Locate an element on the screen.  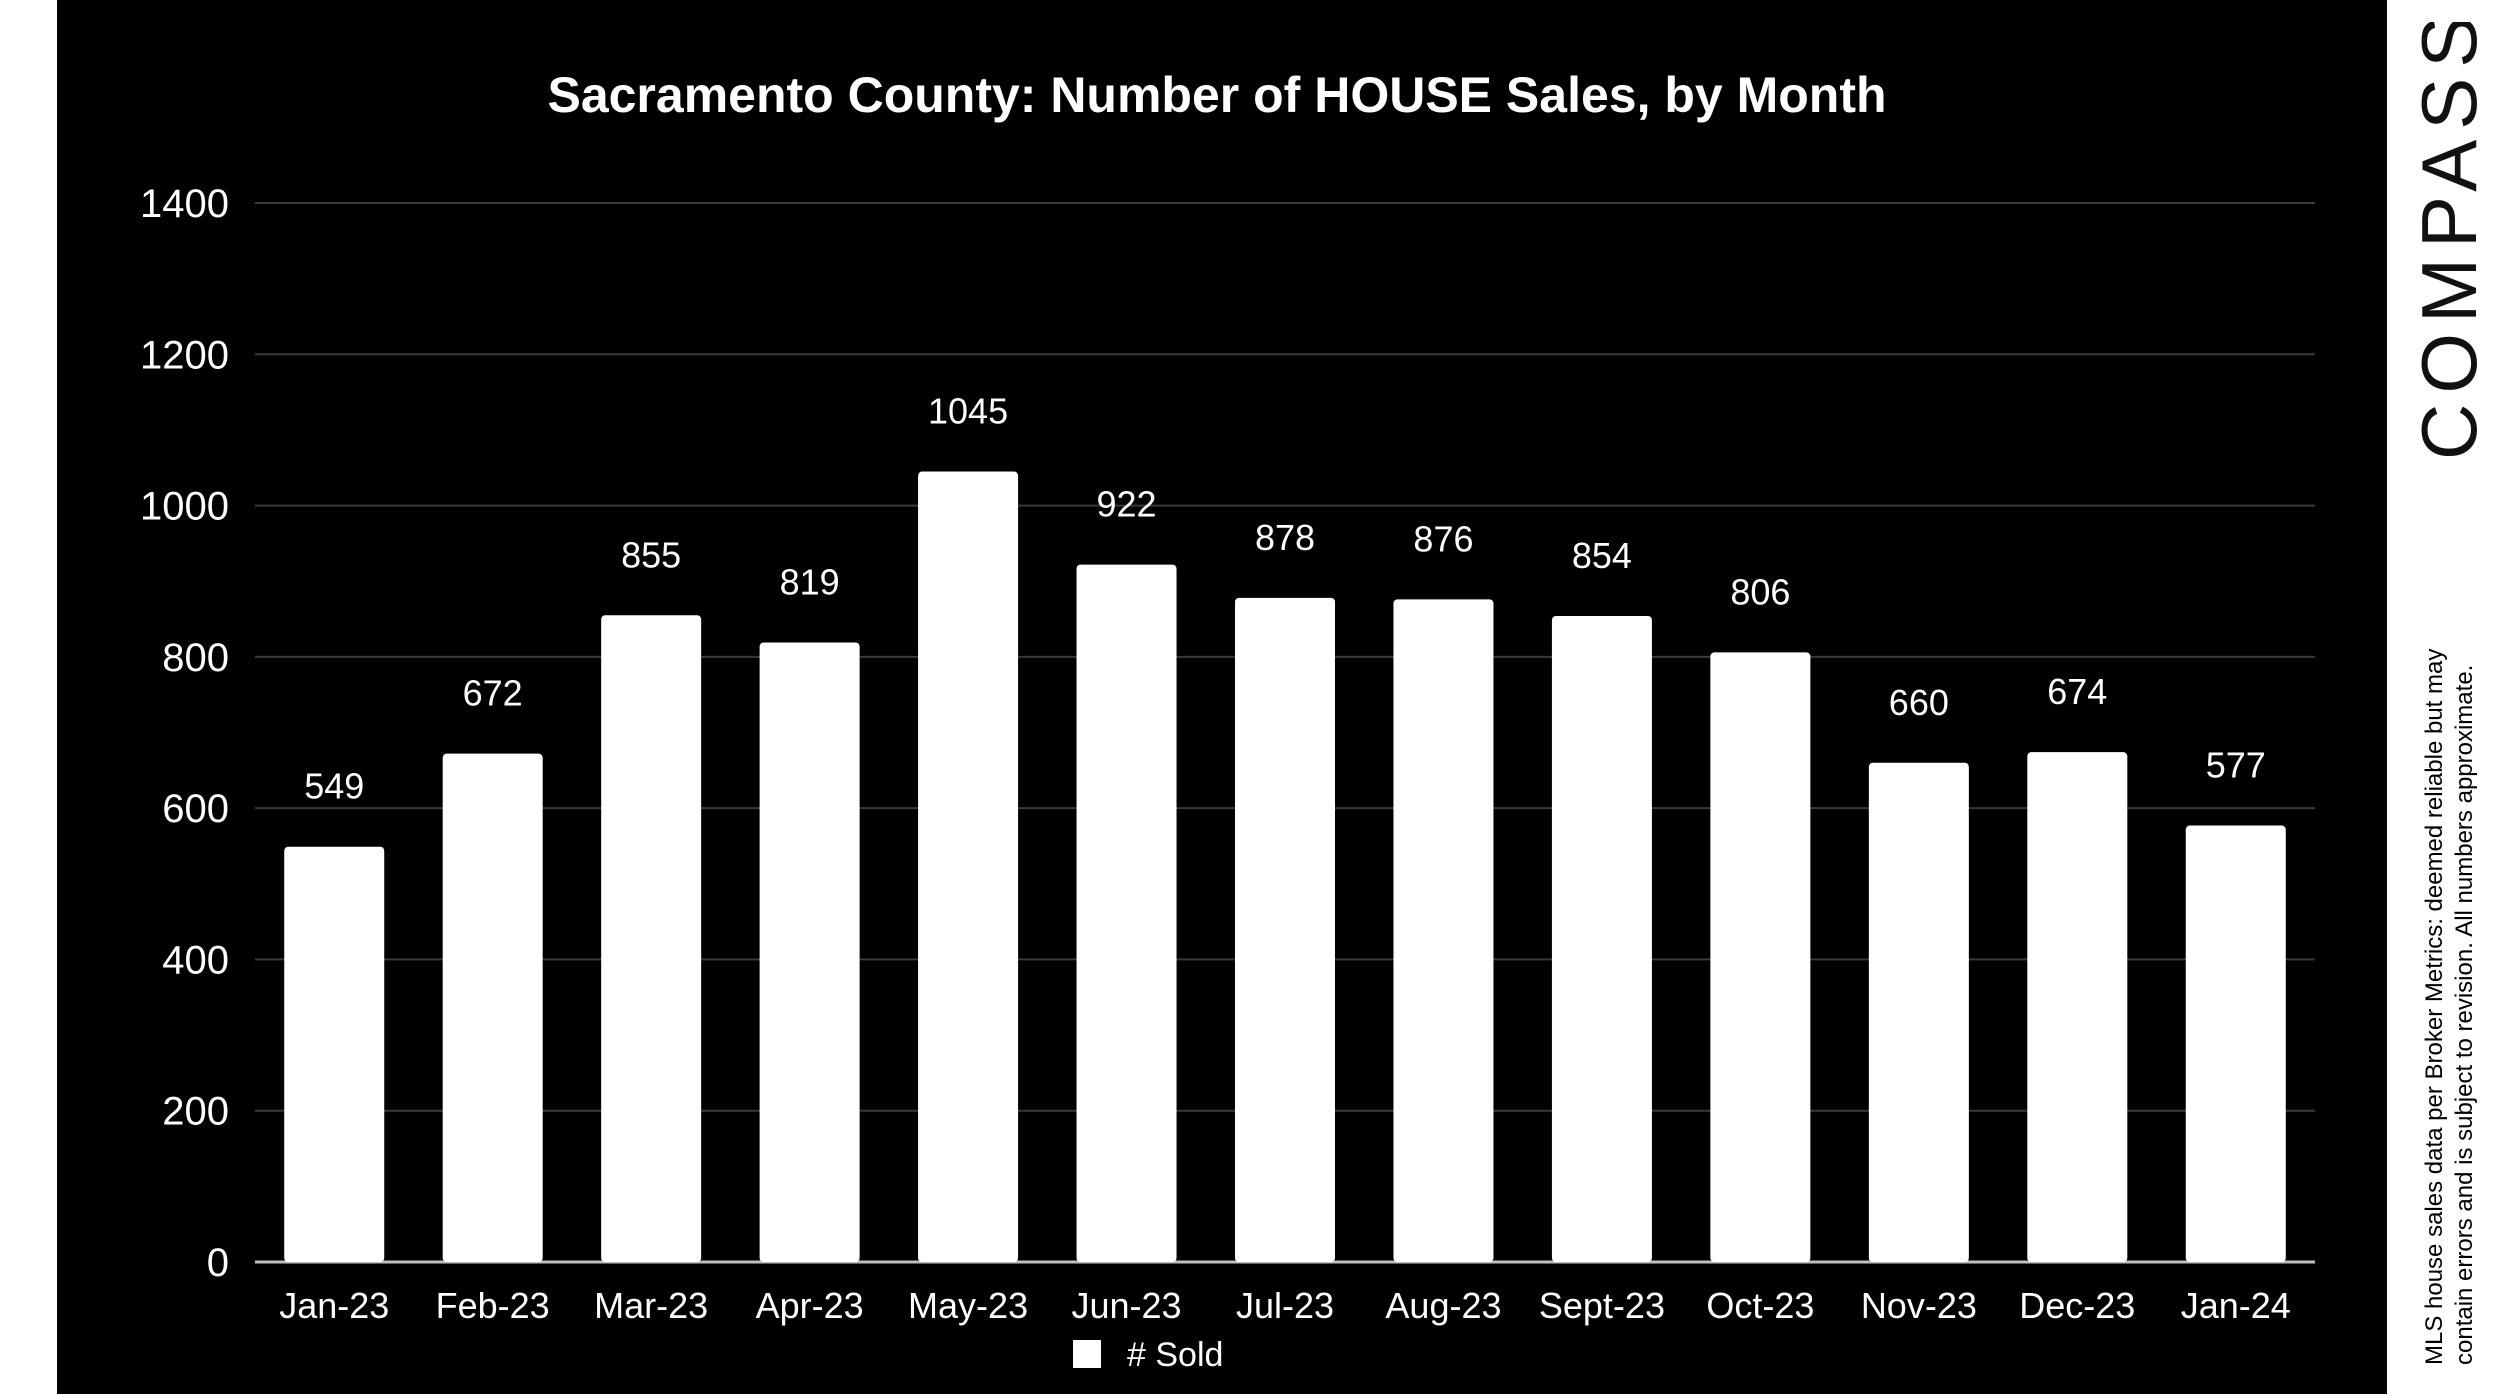
compass-wordmark: COMPASS is located at coordinates (2449, 241).